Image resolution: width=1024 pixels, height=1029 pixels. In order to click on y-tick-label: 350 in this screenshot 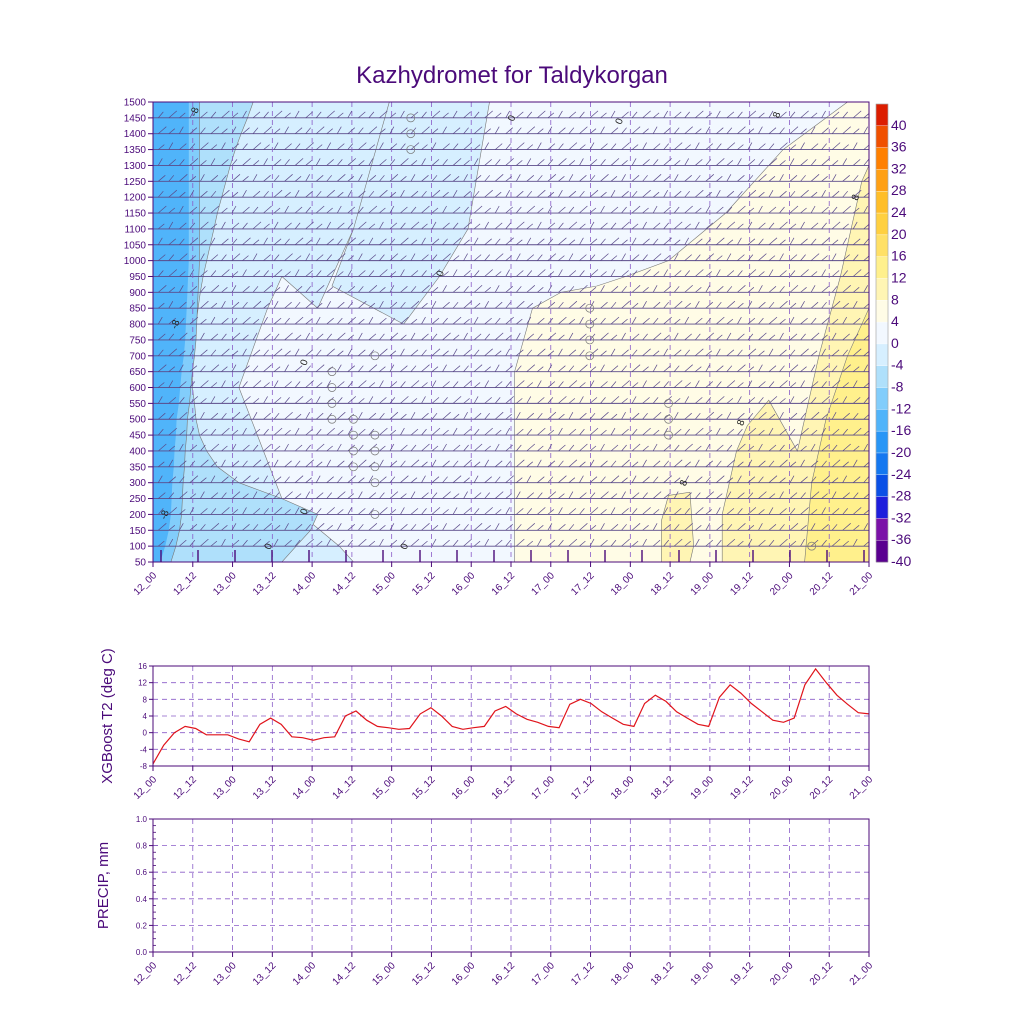, I will do `click(137, 467)`.